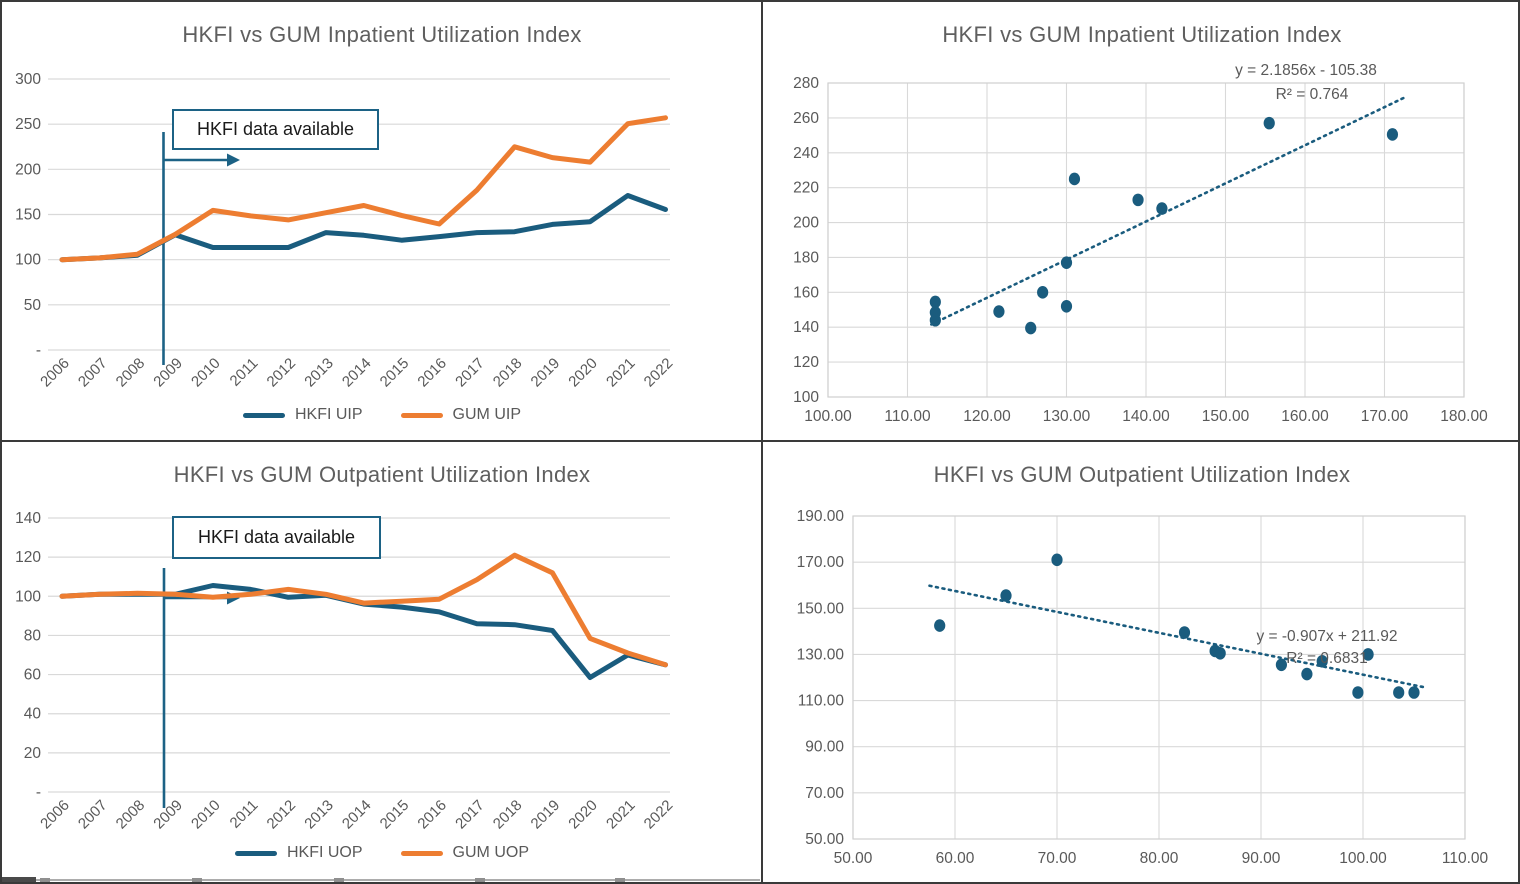 The width and height of the screenshot is (1520, 884). What do you see at coordinates (382, 34) in the screenshot?
I see `chart-title-inpatient-line: HKFI vs GUM Inpatient Utilization Index` at bounding box center [382, 34].